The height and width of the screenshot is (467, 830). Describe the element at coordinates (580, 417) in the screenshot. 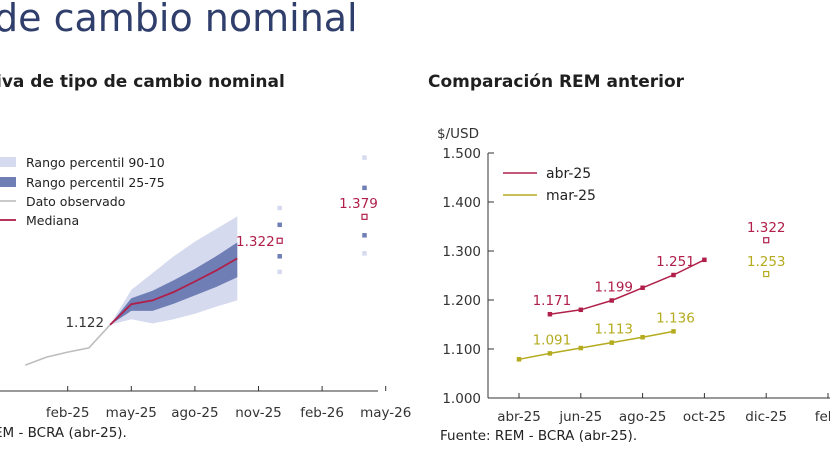

I see `right-x-tick-label: jun-25` at that location.